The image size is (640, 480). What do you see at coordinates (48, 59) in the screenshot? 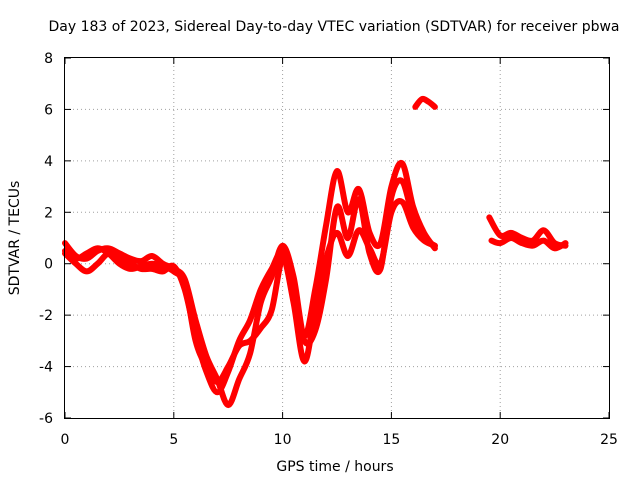
I see `y-tick-label: 8` at bounding box center [48, 59].